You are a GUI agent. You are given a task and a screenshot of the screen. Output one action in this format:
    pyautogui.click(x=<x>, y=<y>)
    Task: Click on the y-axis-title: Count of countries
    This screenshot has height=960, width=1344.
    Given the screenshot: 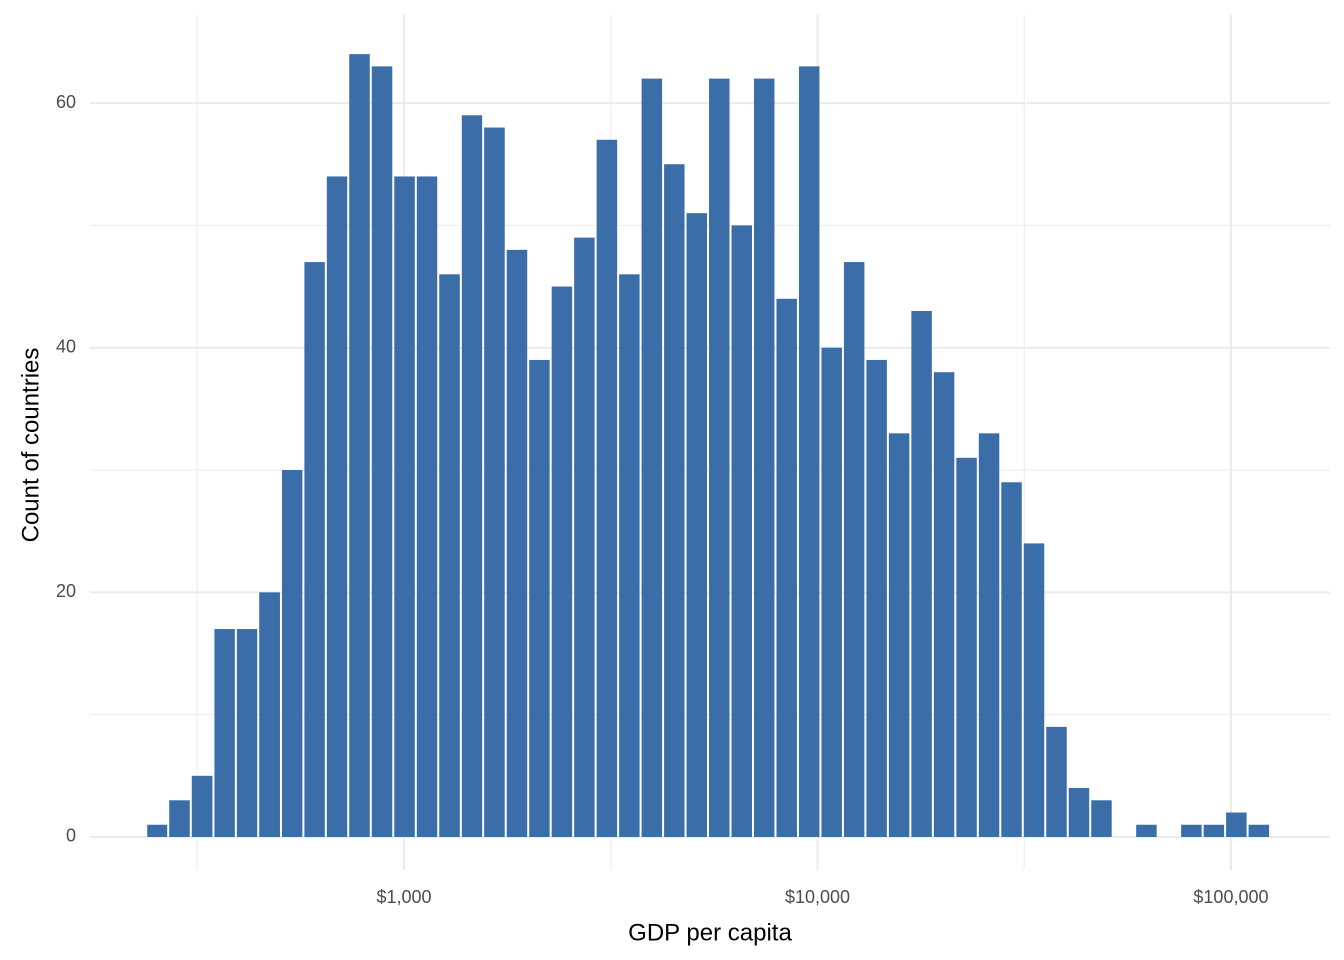 What is the action you would take?
    pyautogui.click(x=30, y=445)
    